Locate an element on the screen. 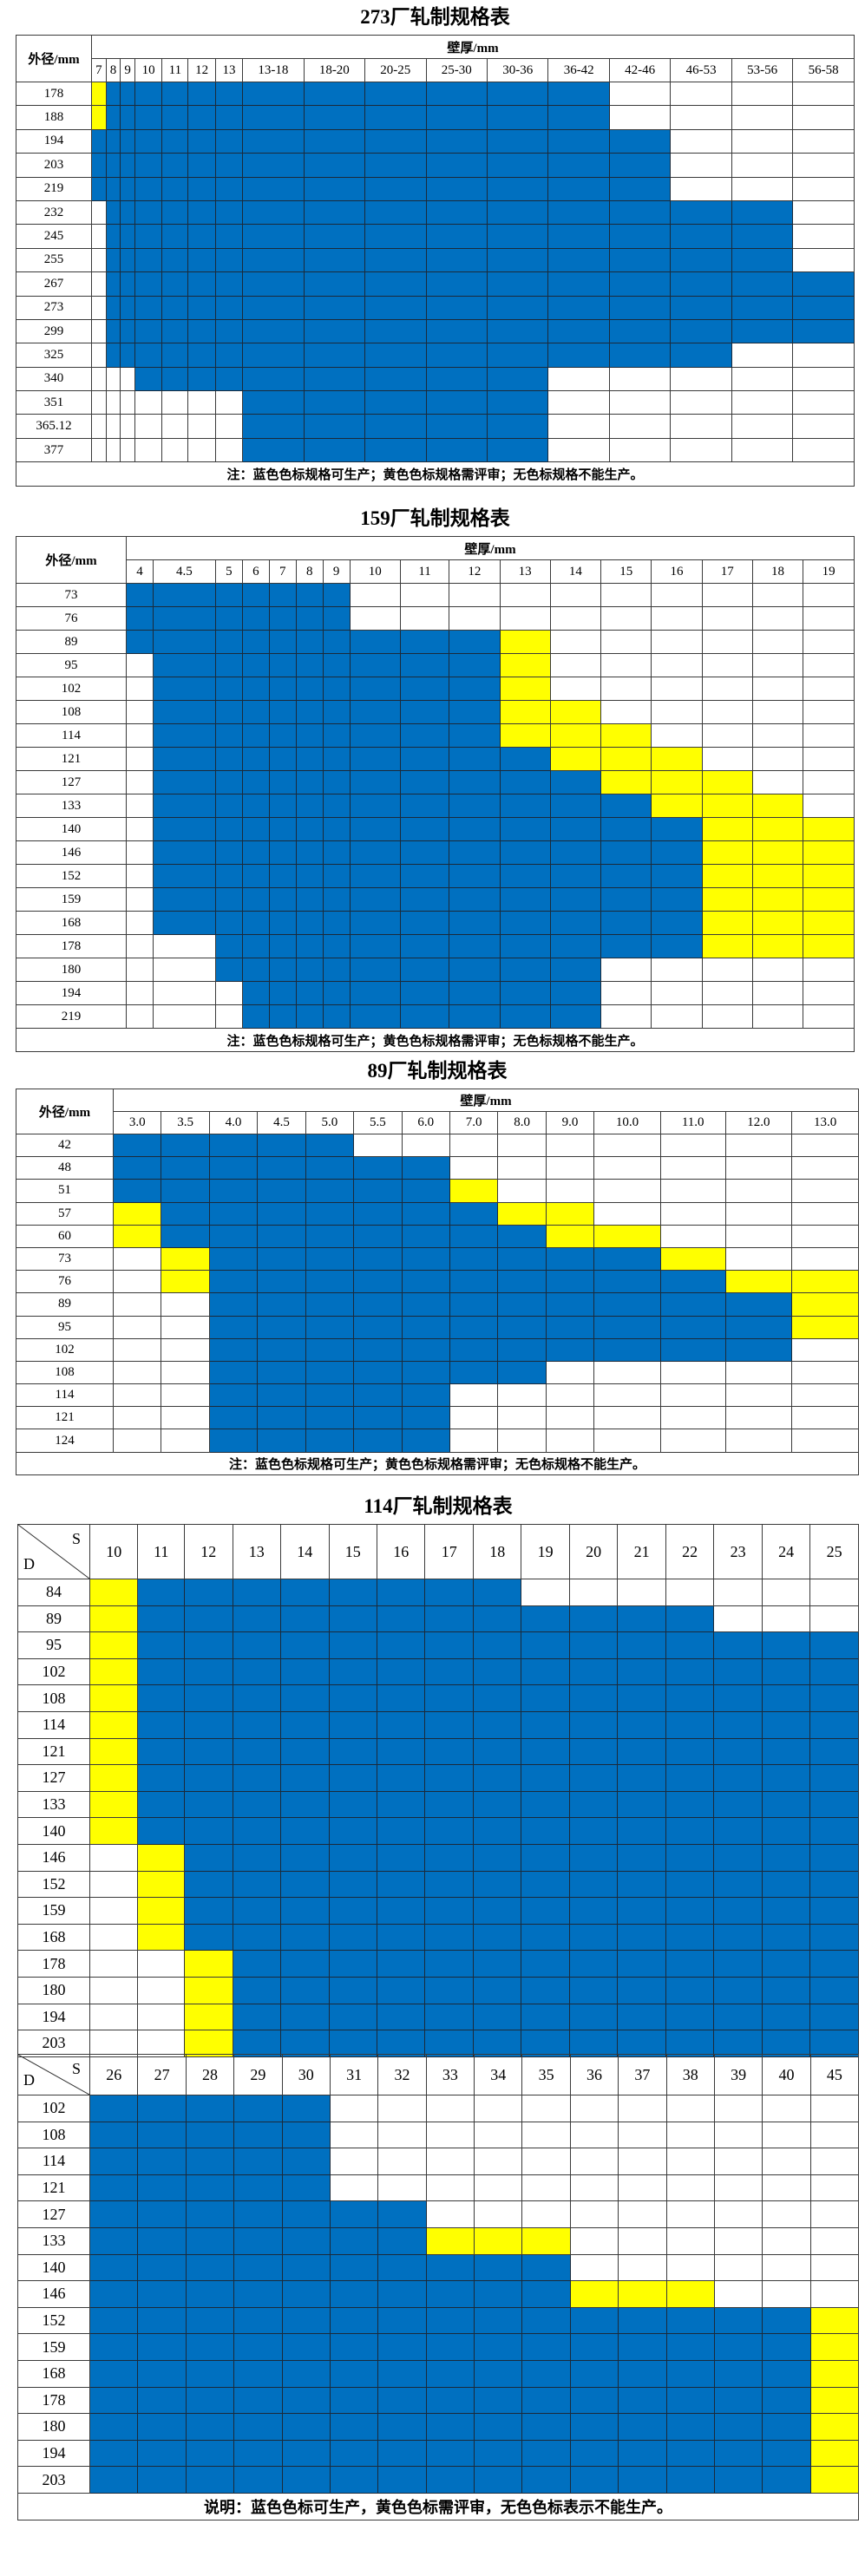 The width and height of the screenshot is (865, 2576). od-value: 180 is located at coordinates (53, 1990).